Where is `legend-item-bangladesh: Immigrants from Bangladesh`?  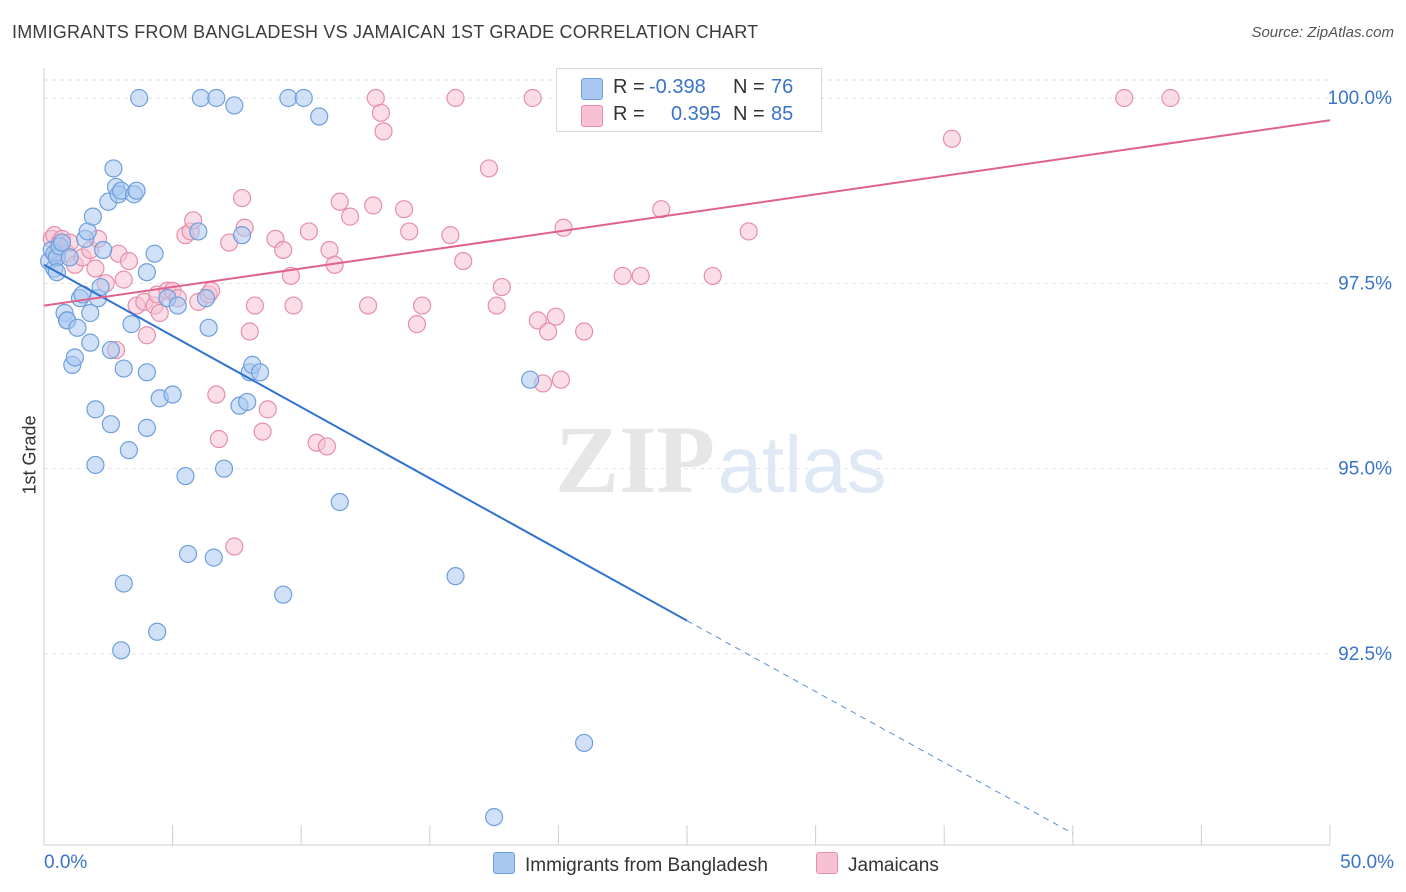
legend-item-bangladesh: Immigrants from Bangladesh is located at coordinates (630, 864).